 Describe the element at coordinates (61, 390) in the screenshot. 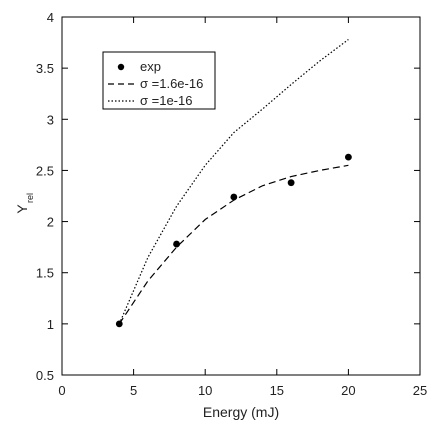

I see `x-tick-label: 0` at that location.